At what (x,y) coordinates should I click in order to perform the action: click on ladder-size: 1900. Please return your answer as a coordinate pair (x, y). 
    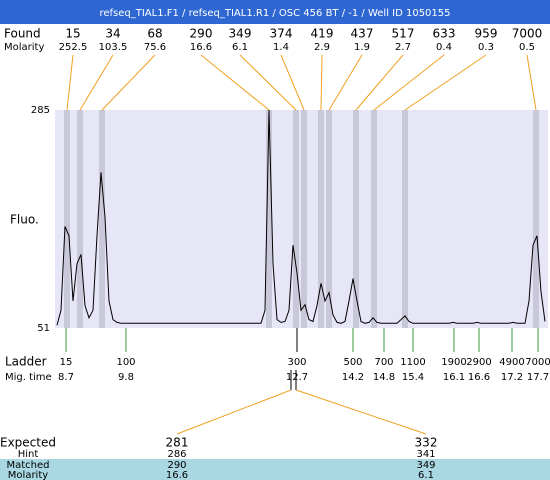
    Looking at the image, I should click on (453, 362).